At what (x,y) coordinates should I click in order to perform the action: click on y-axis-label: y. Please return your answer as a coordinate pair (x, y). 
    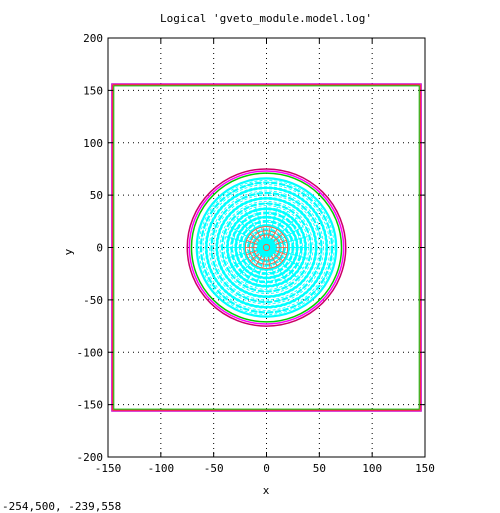
    Looking at the image, I should click on (68, 251).